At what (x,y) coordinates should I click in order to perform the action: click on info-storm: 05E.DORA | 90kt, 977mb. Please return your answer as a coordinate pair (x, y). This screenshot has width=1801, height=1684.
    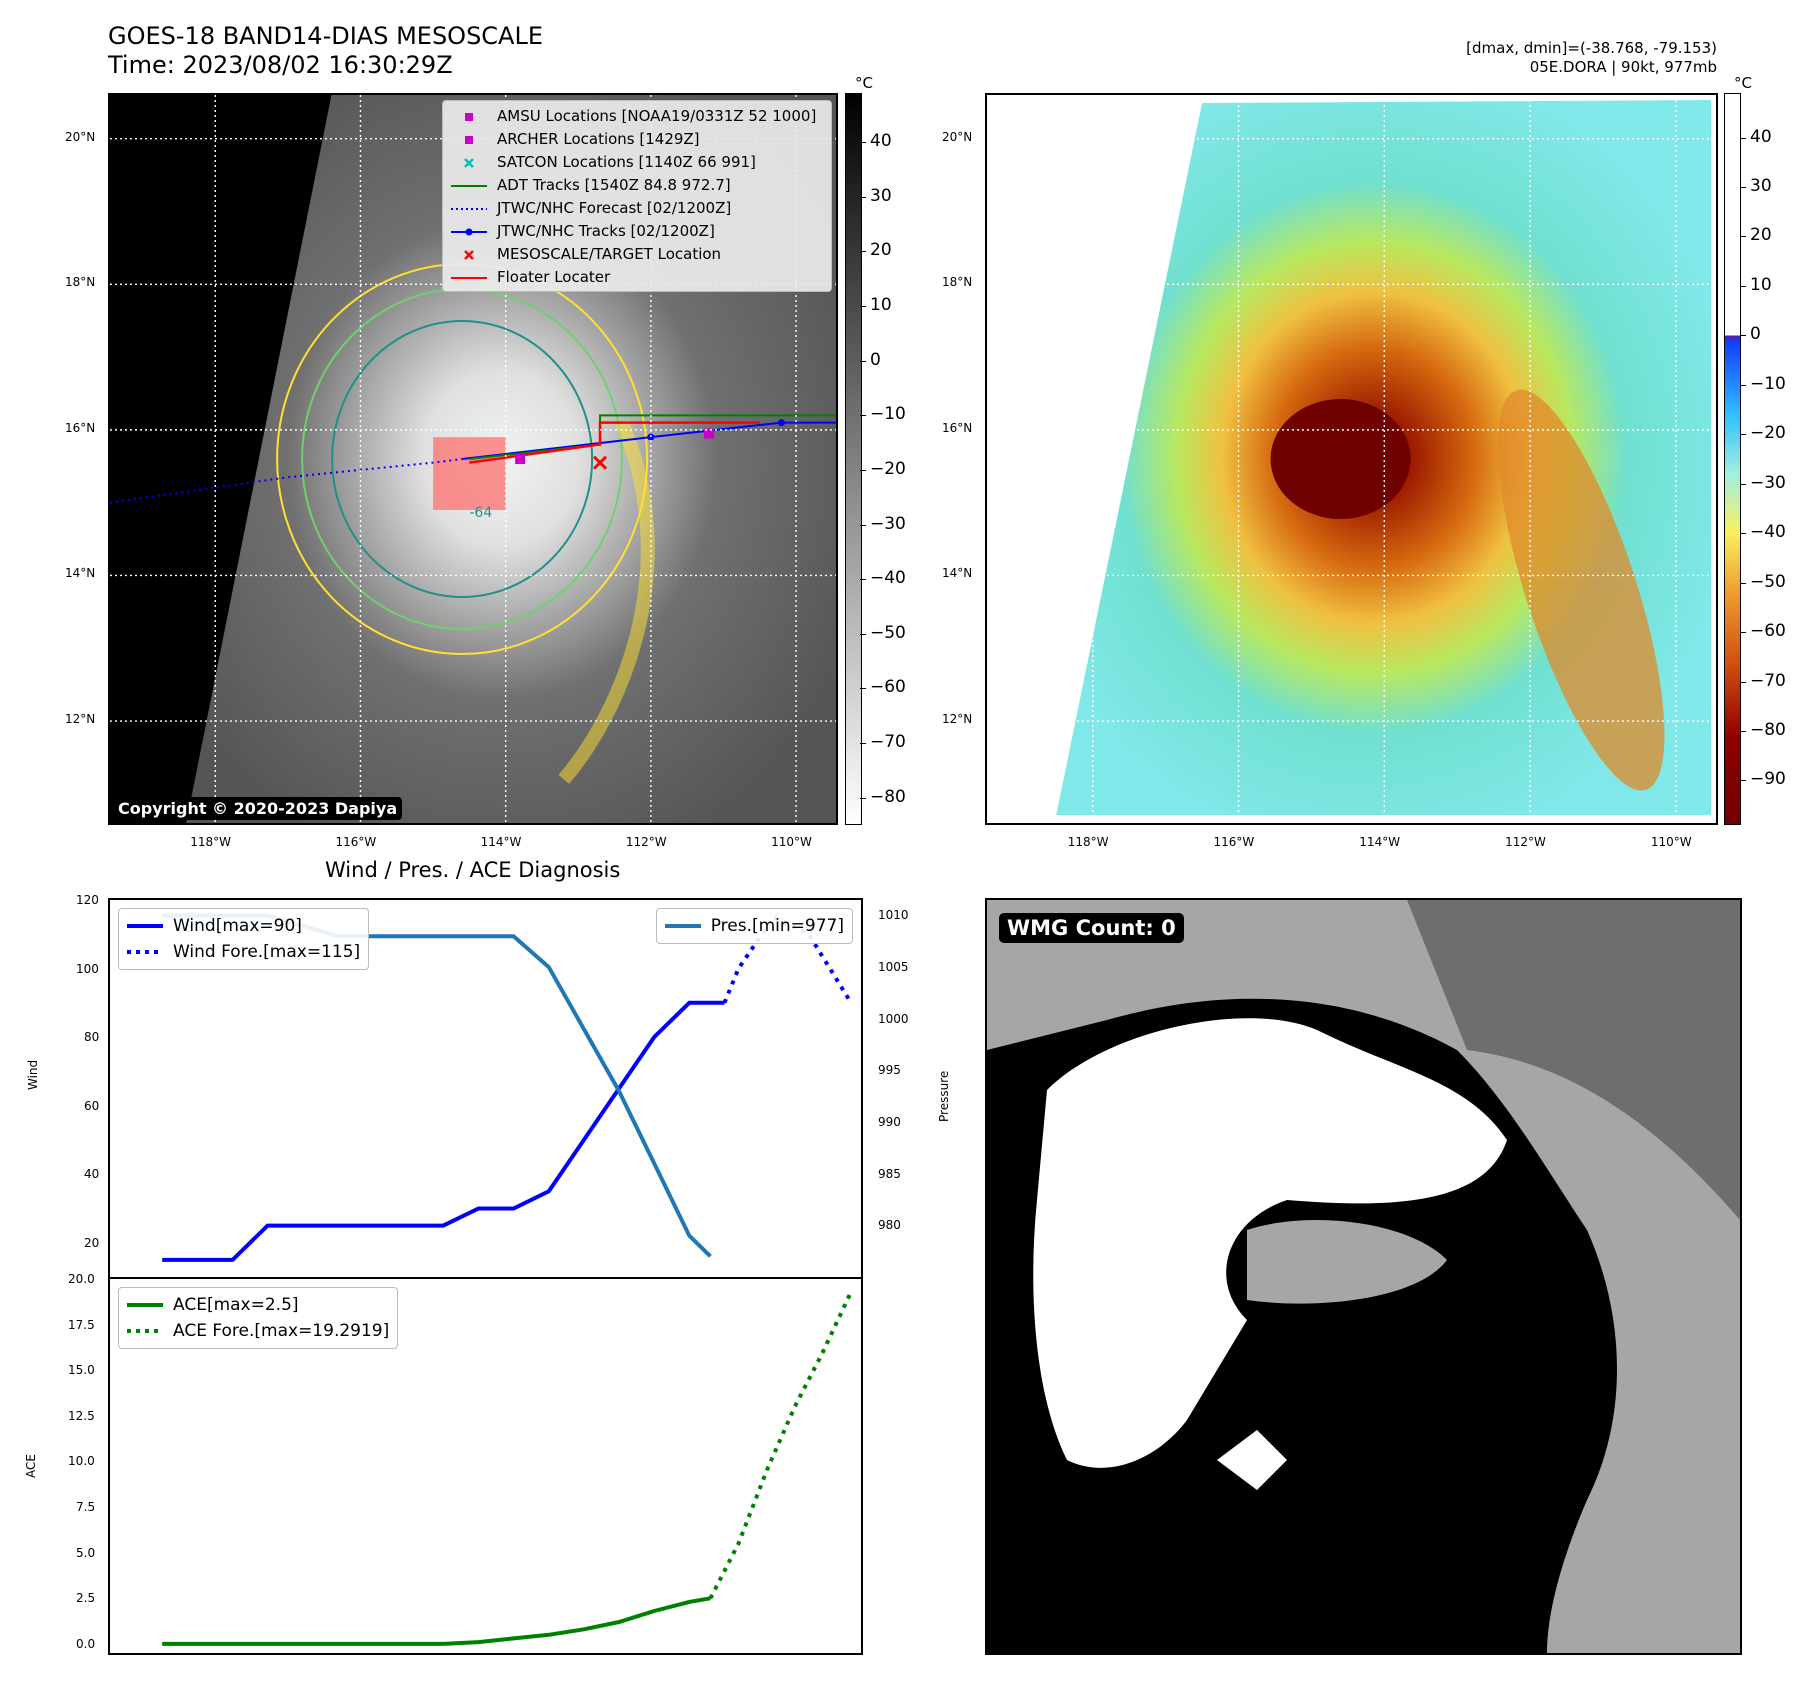
    Looking at the image, I should click on (1623, 67).